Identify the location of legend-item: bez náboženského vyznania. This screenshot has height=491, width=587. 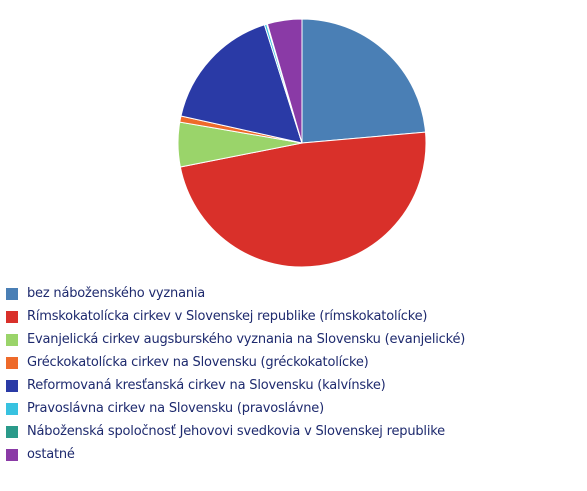
(293, 293).